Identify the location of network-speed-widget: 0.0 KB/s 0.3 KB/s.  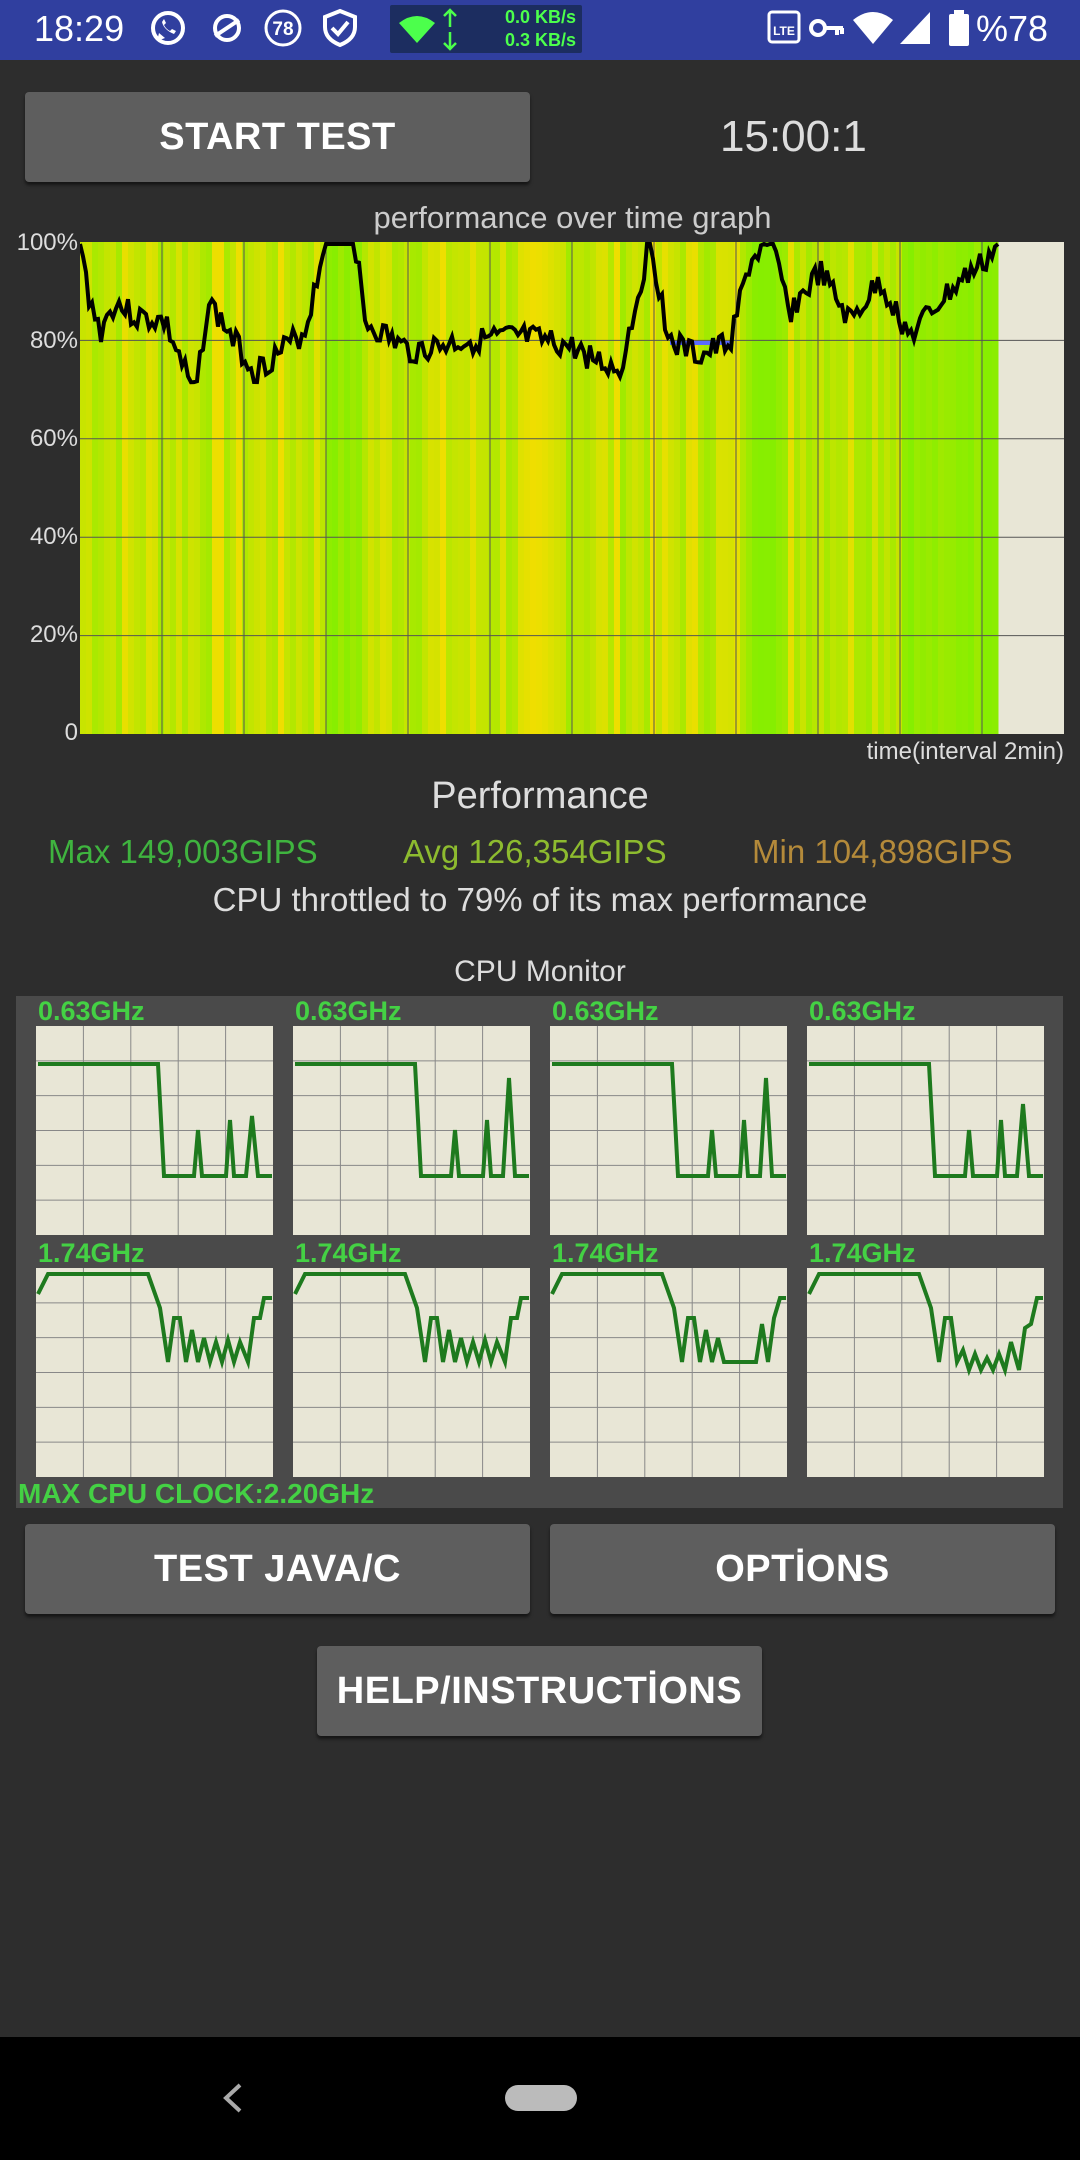
(486, 29).